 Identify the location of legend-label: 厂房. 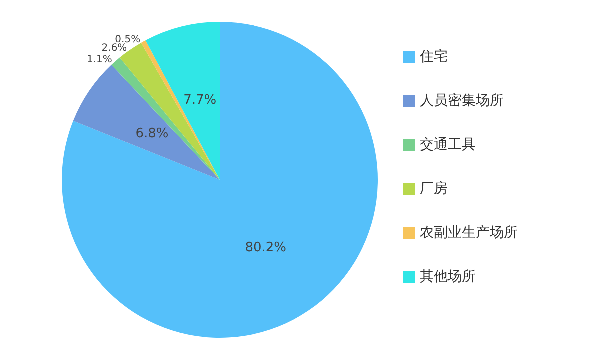
(434, 189).